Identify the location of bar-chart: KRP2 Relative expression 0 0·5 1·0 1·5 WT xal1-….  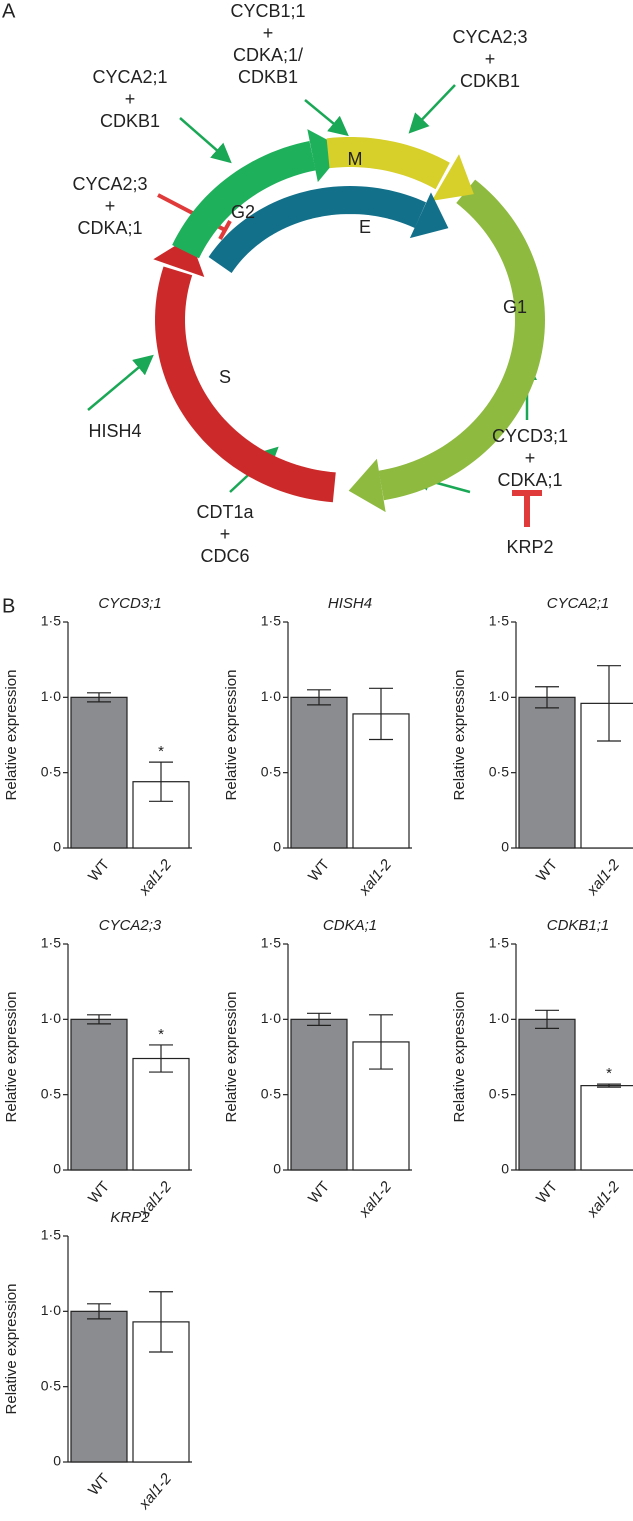
(97, 1361).